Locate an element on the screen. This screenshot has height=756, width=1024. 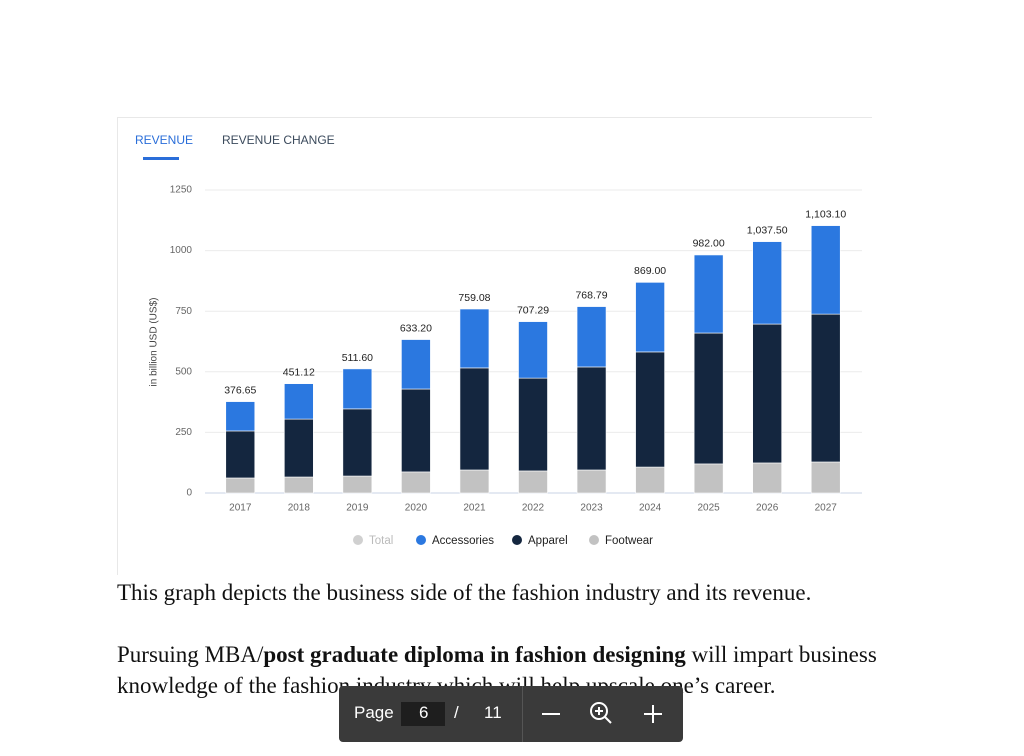
total-label: 511.60 is located at coordinates (357, 358).